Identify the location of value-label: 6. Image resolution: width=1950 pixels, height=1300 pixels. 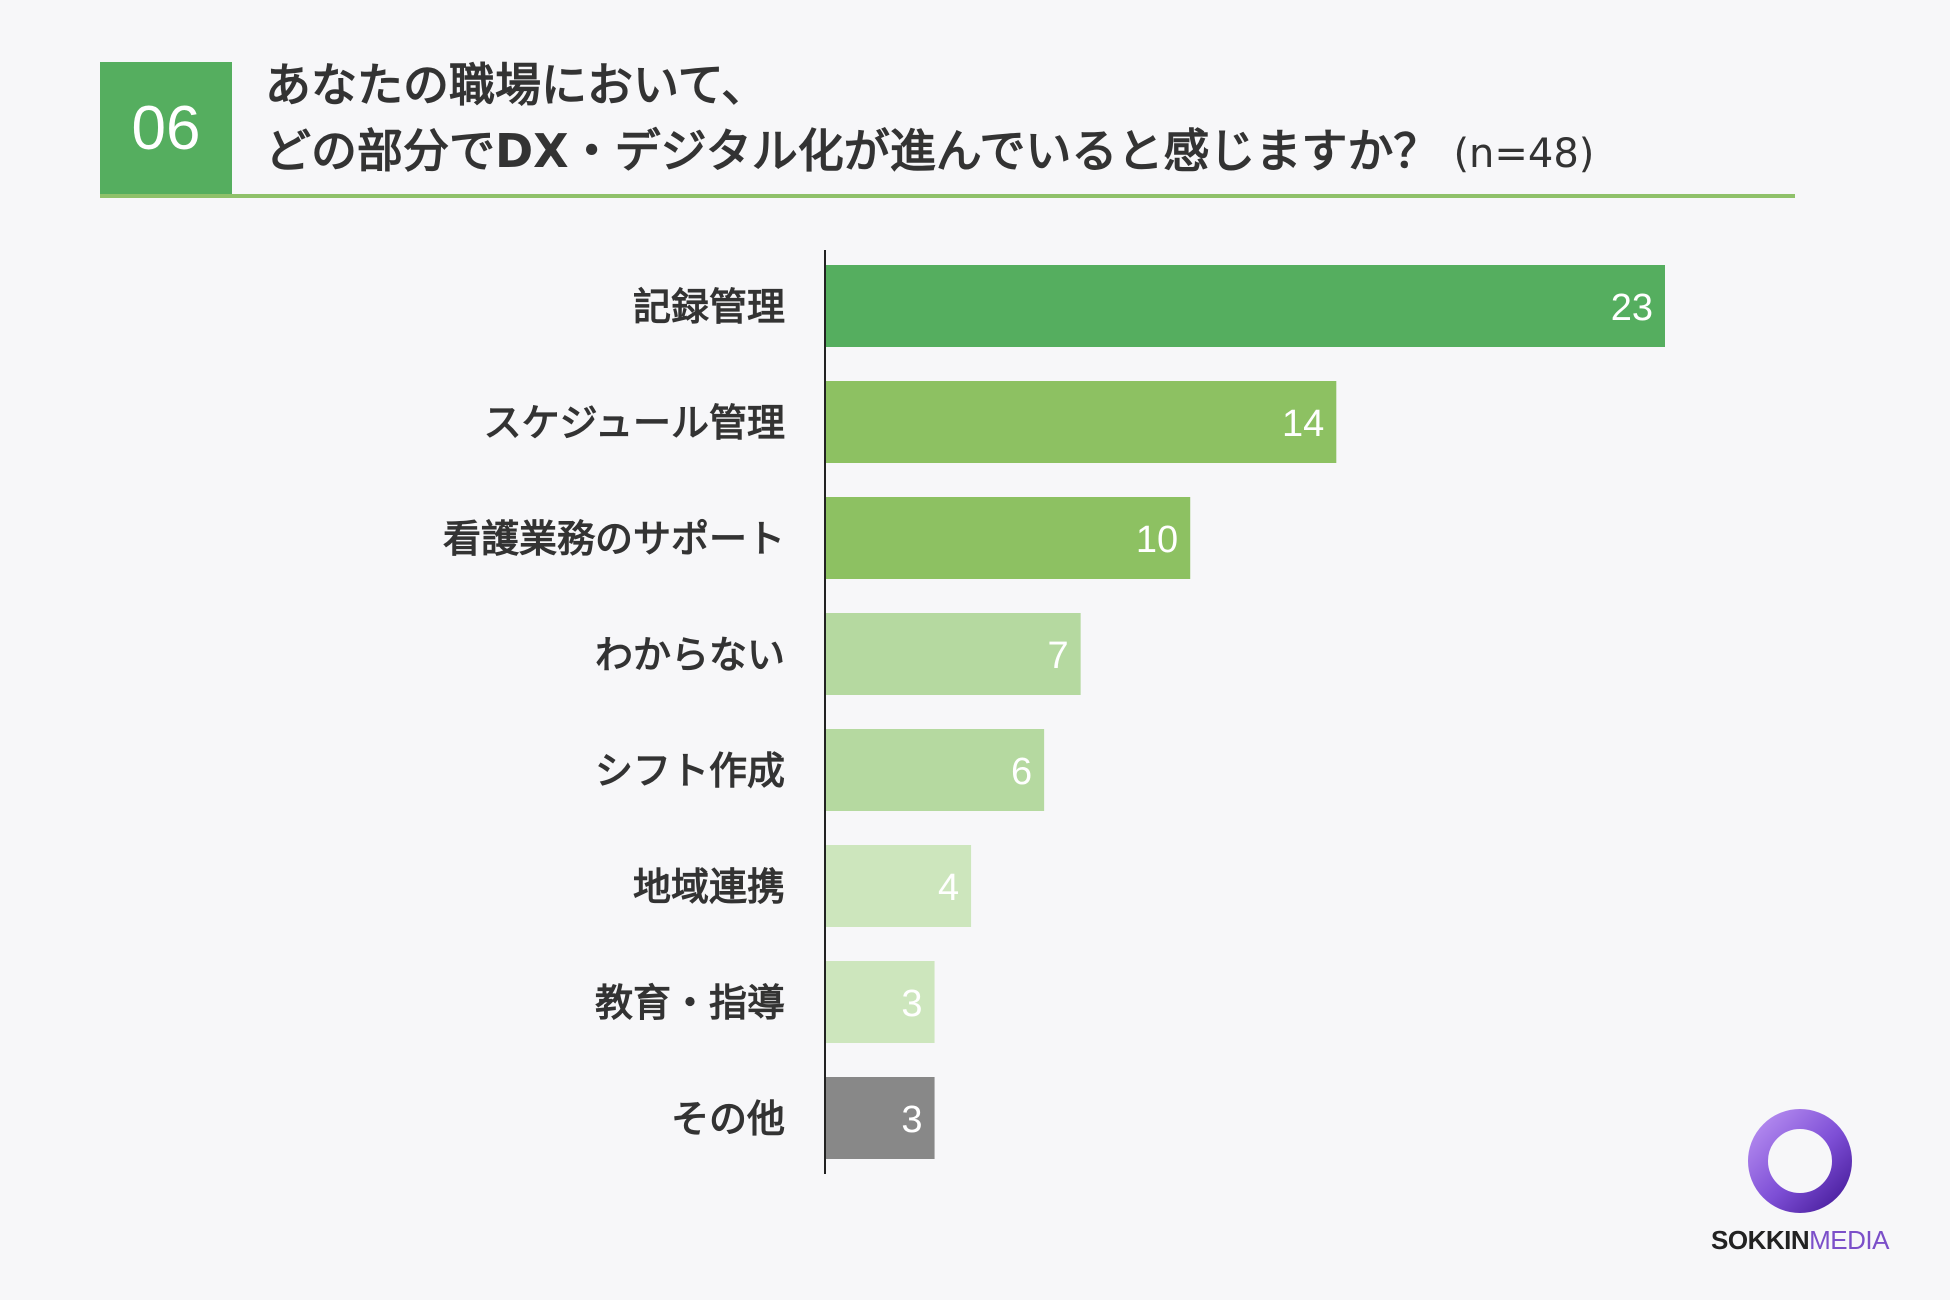
(1021, 772).